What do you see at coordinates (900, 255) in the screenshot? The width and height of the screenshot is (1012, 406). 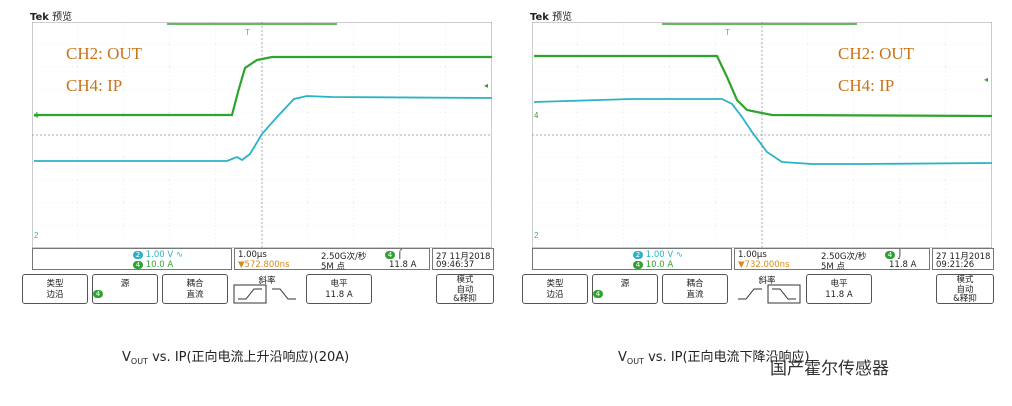 I see `falling-edge-icon: ⌡` at bounding box center [900, 255].